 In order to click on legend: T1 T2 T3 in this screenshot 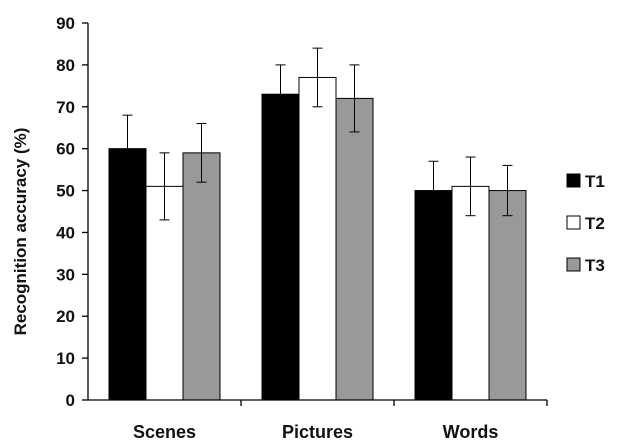, I will do `click(585, 223)`.